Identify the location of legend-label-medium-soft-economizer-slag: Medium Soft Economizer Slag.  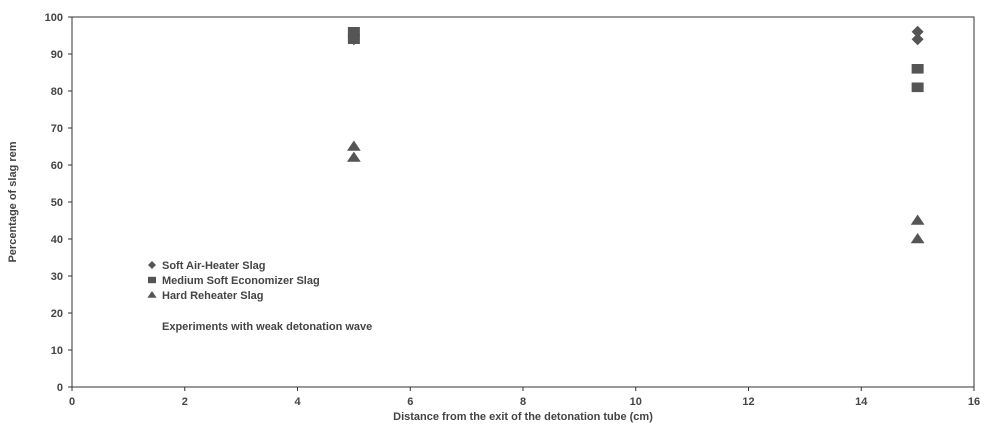
(241, 281).